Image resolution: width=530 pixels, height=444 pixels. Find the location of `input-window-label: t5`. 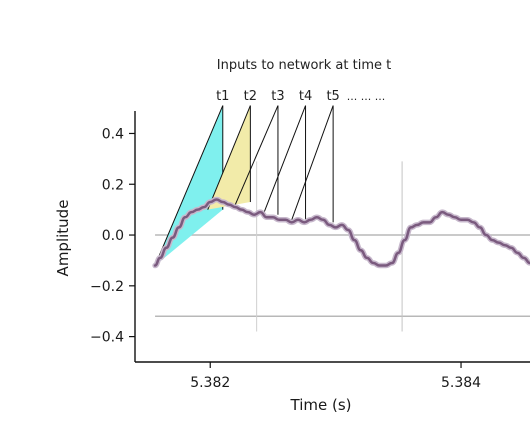

input-window-label: t5 is located at coordinates (332, 96).